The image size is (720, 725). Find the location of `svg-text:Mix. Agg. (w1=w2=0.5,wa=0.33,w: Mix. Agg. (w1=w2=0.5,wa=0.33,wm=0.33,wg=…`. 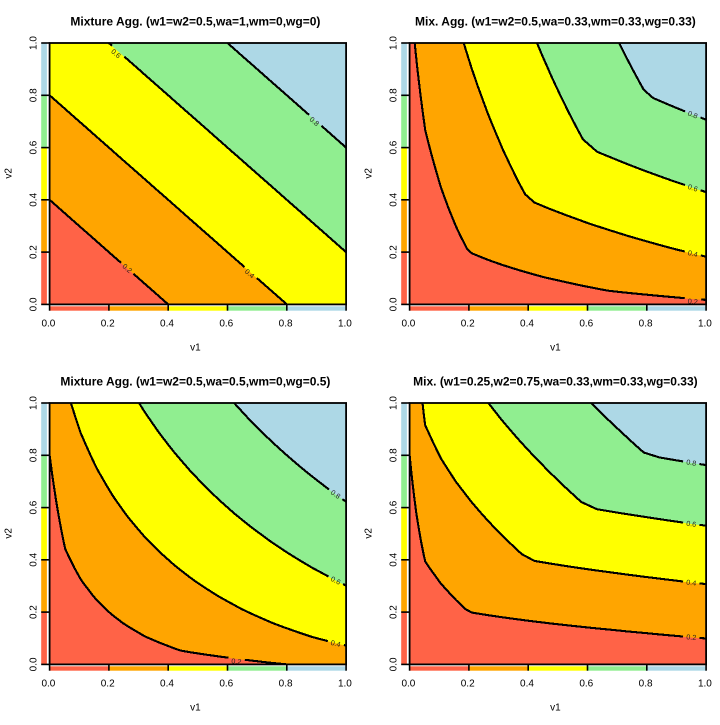

svg-text:Mix. Agg. (w1=w2=0.5,wa=0.33,w: Mix. Agg. (w1=w2=0.5,wa=0.33,wm=0.33,wg=… is located at coordinates (555, 22).